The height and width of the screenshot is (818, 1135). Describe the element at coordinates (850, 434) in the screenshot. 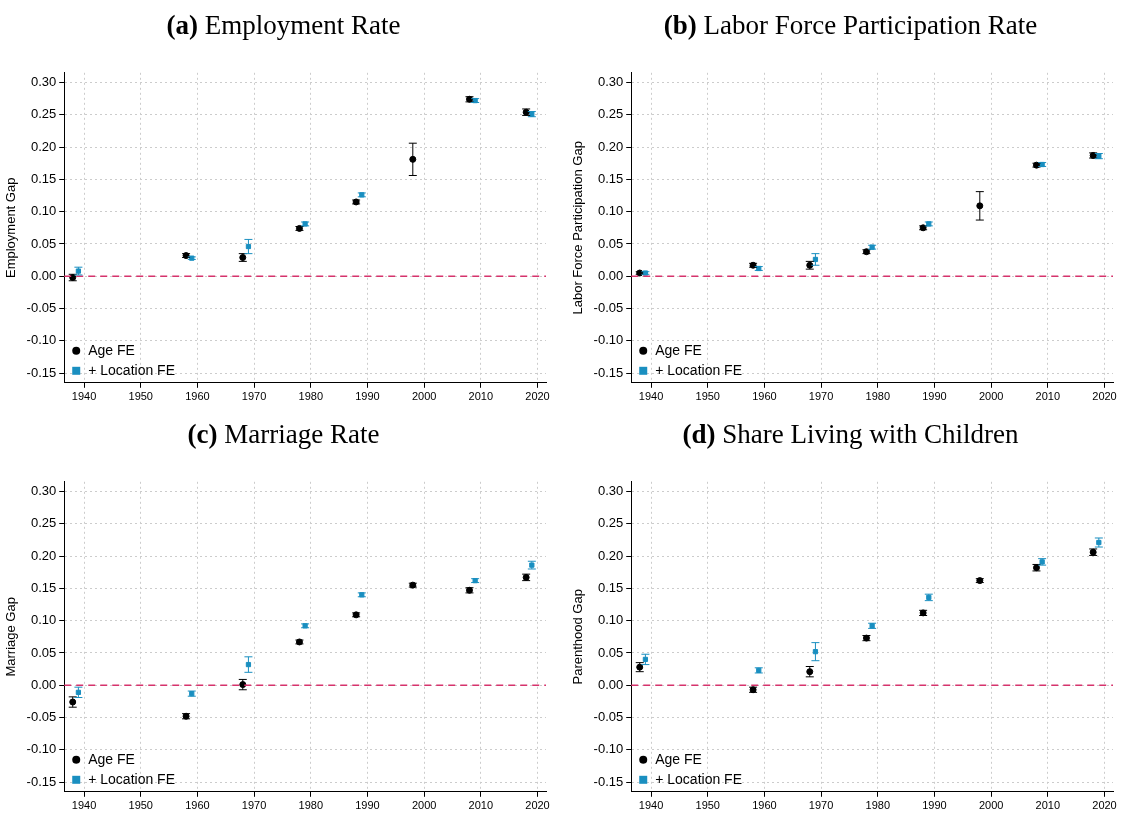

I see `chart-title: (d) Share Living with Children` at that location.